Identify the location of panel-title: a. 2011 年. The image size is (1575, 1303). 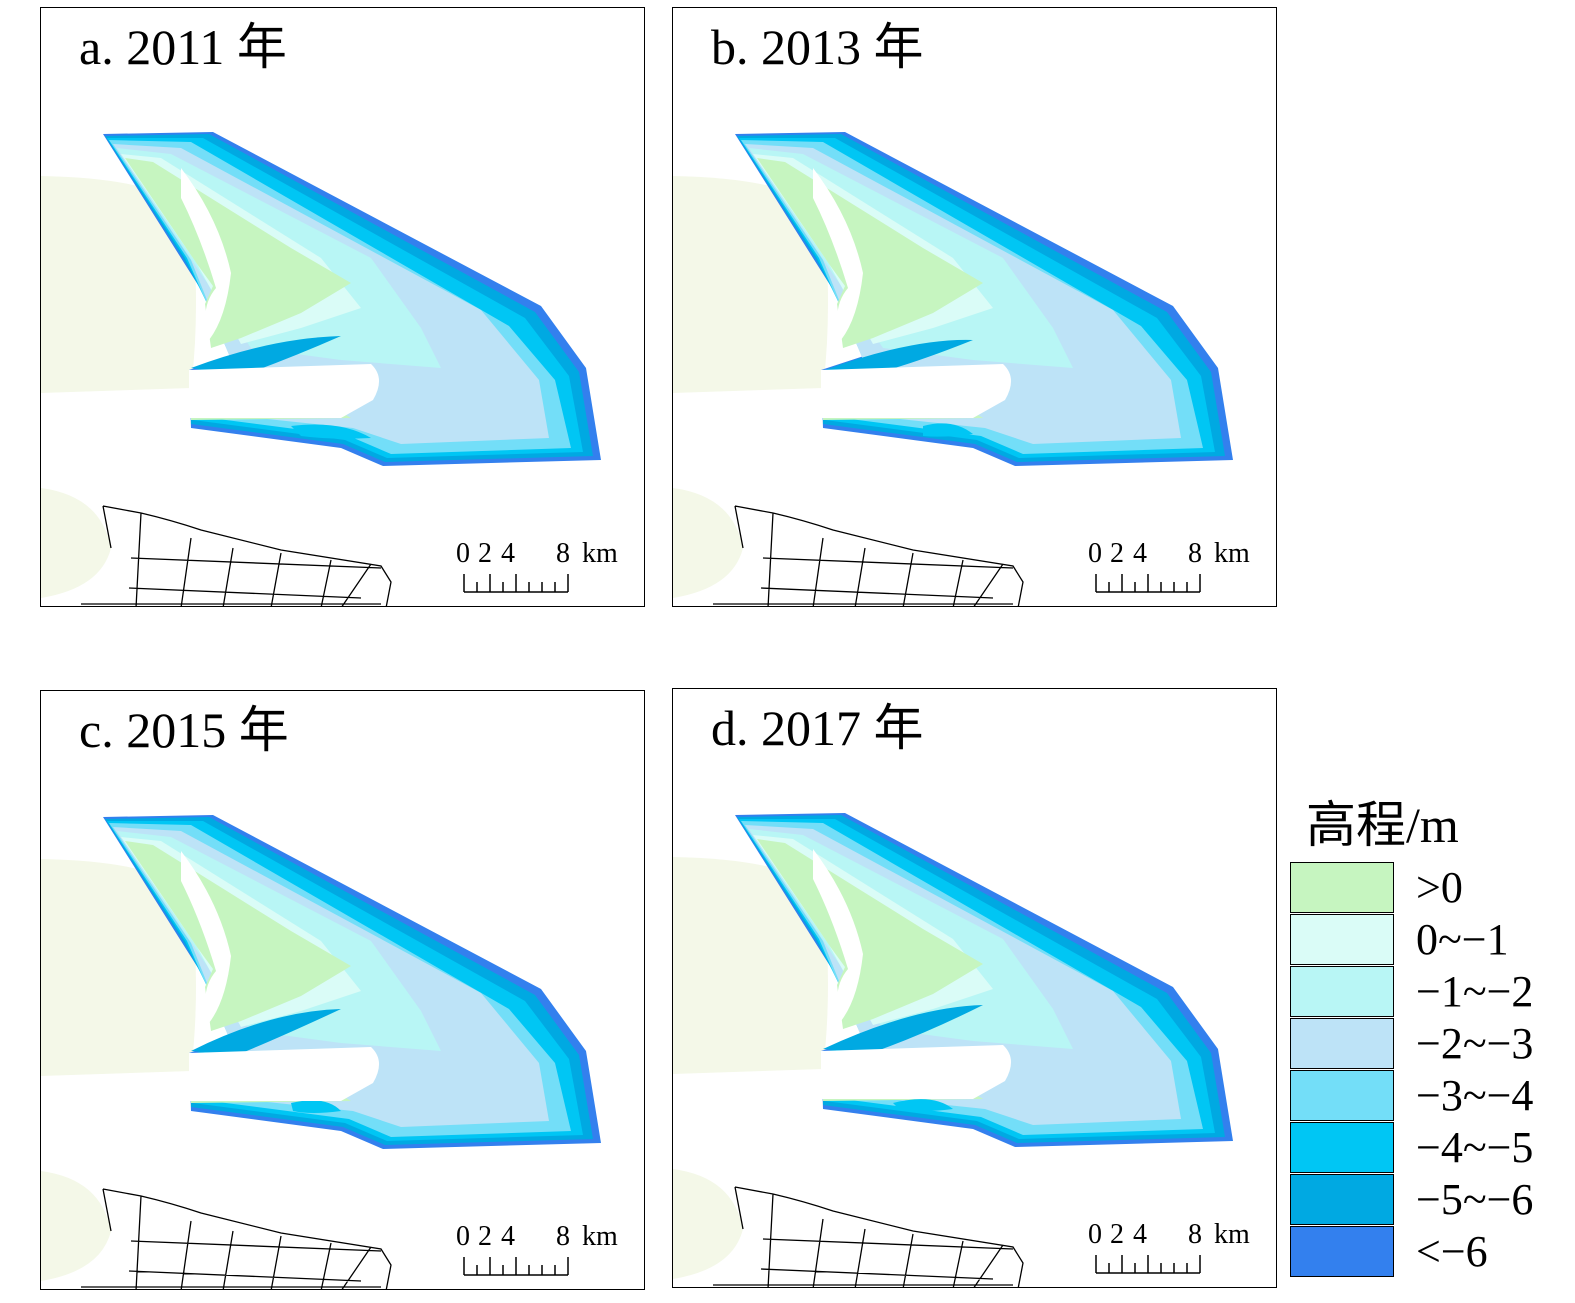
(183, 47).